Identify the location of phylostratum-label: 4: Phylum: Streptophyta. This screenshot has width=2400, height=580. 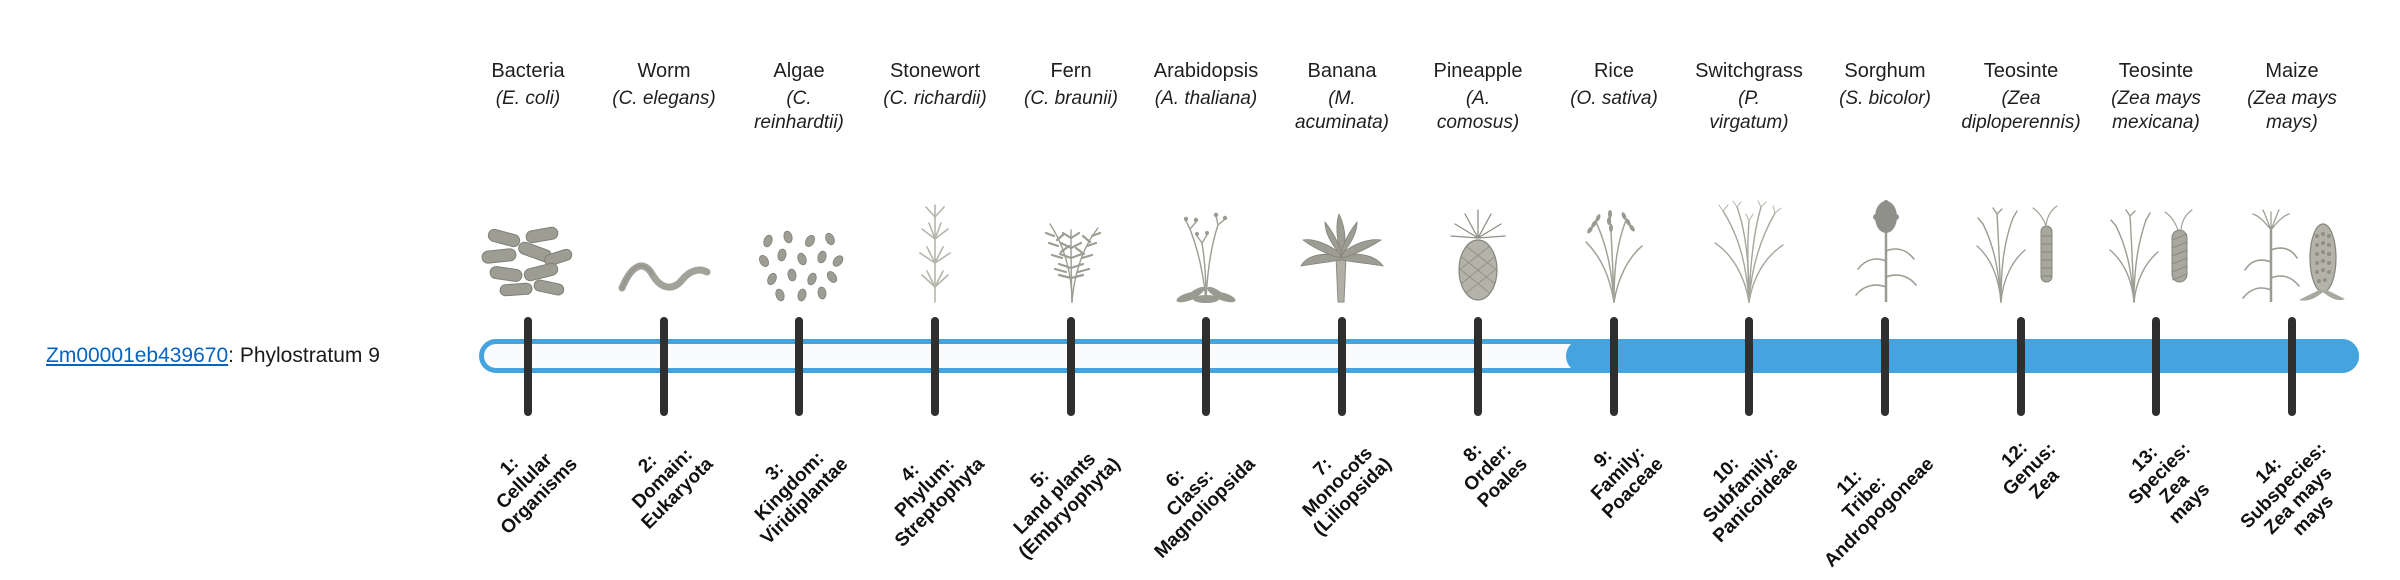
(939, 502).